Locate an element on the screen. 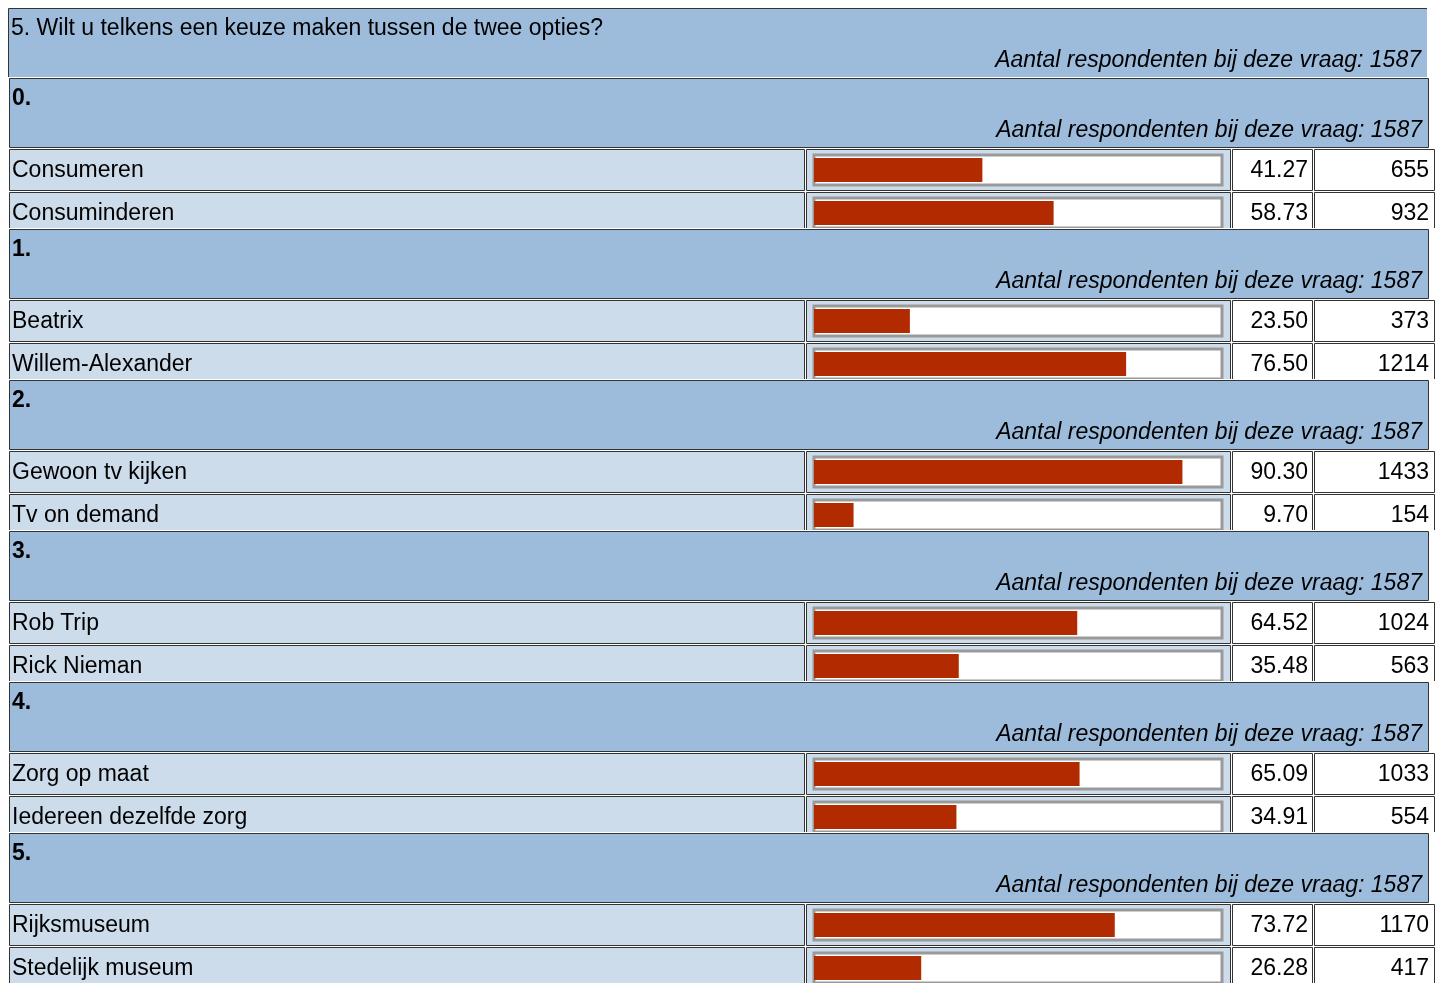 This screenshot has height=1001, width=1443. data-label: 26.28 is located at coordinates (1279, 966).